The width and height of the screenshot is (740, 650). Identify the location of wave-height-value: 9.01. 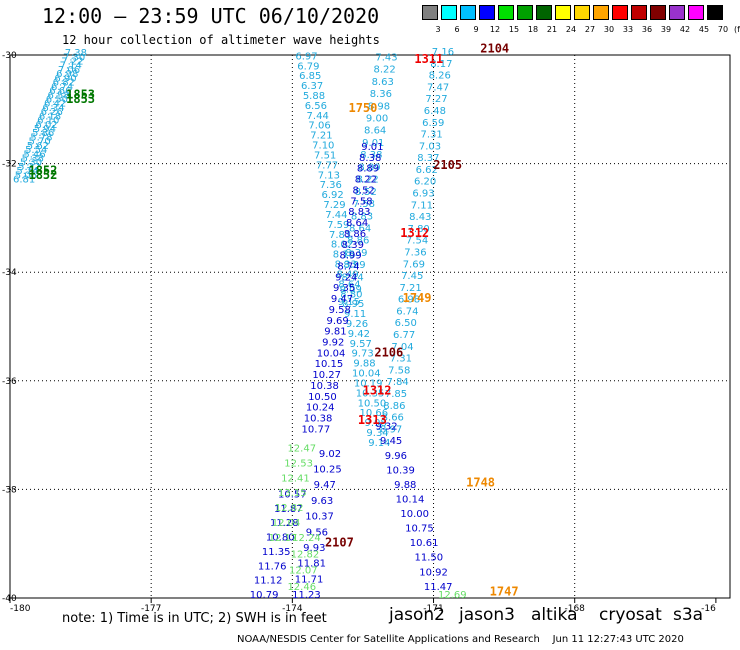
(372, 147).